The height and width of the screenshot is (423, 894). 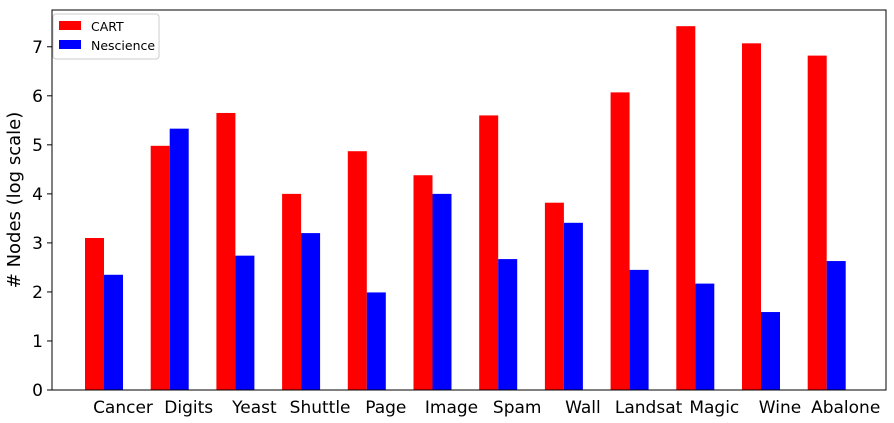 I want to click on x-tick-label: Yeast, so click(x=254, y=408).